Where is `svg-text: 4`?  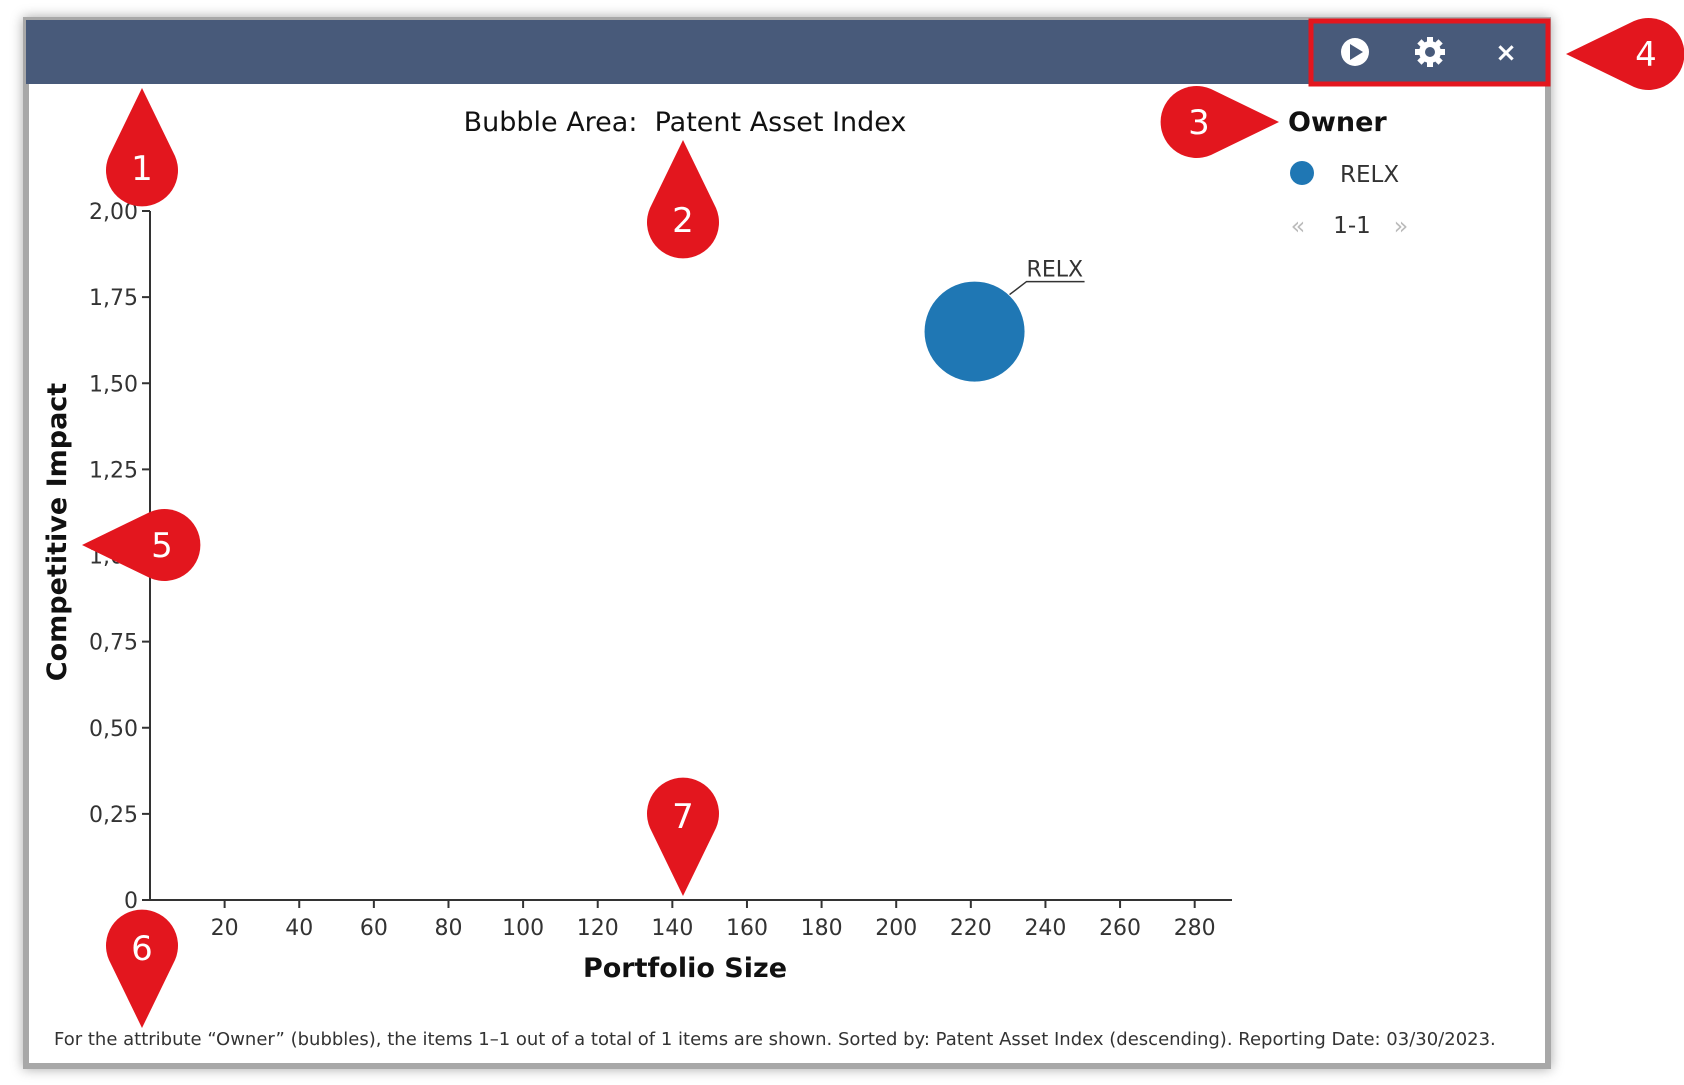 svg-text: 4 is located at coordinates (1646, 55).